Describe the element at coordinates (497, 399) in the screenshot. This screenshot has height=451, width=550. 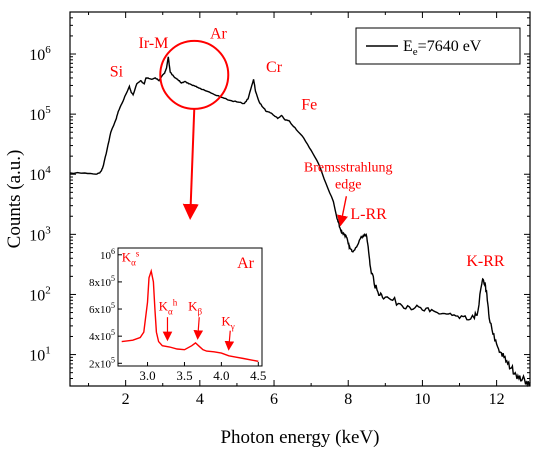
I see `x-tick-label: 12` at that location.